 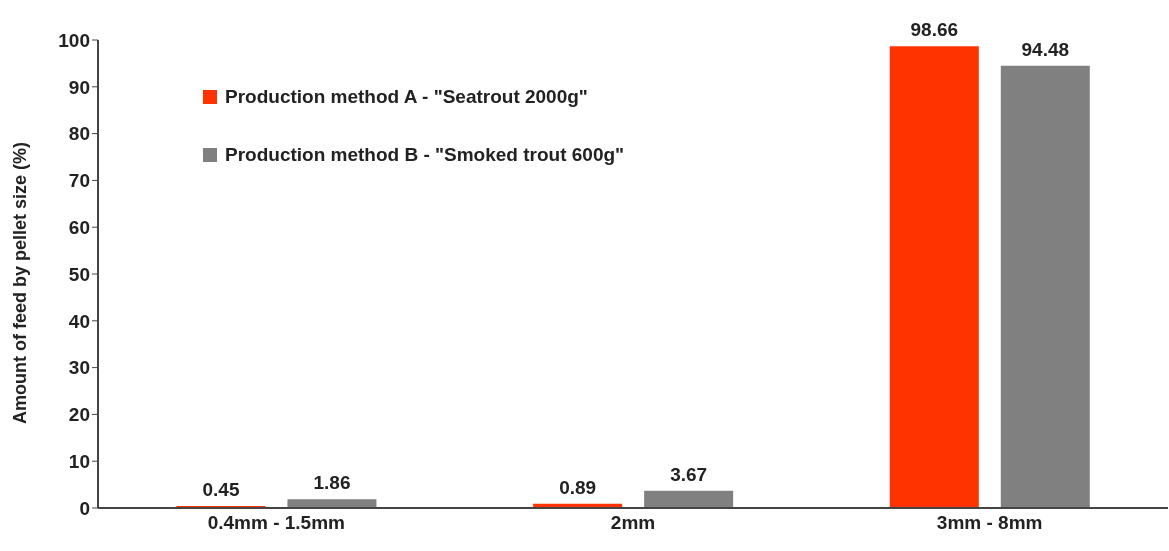 I want to click on data-label: 98.66, so click(x=934, y=30).